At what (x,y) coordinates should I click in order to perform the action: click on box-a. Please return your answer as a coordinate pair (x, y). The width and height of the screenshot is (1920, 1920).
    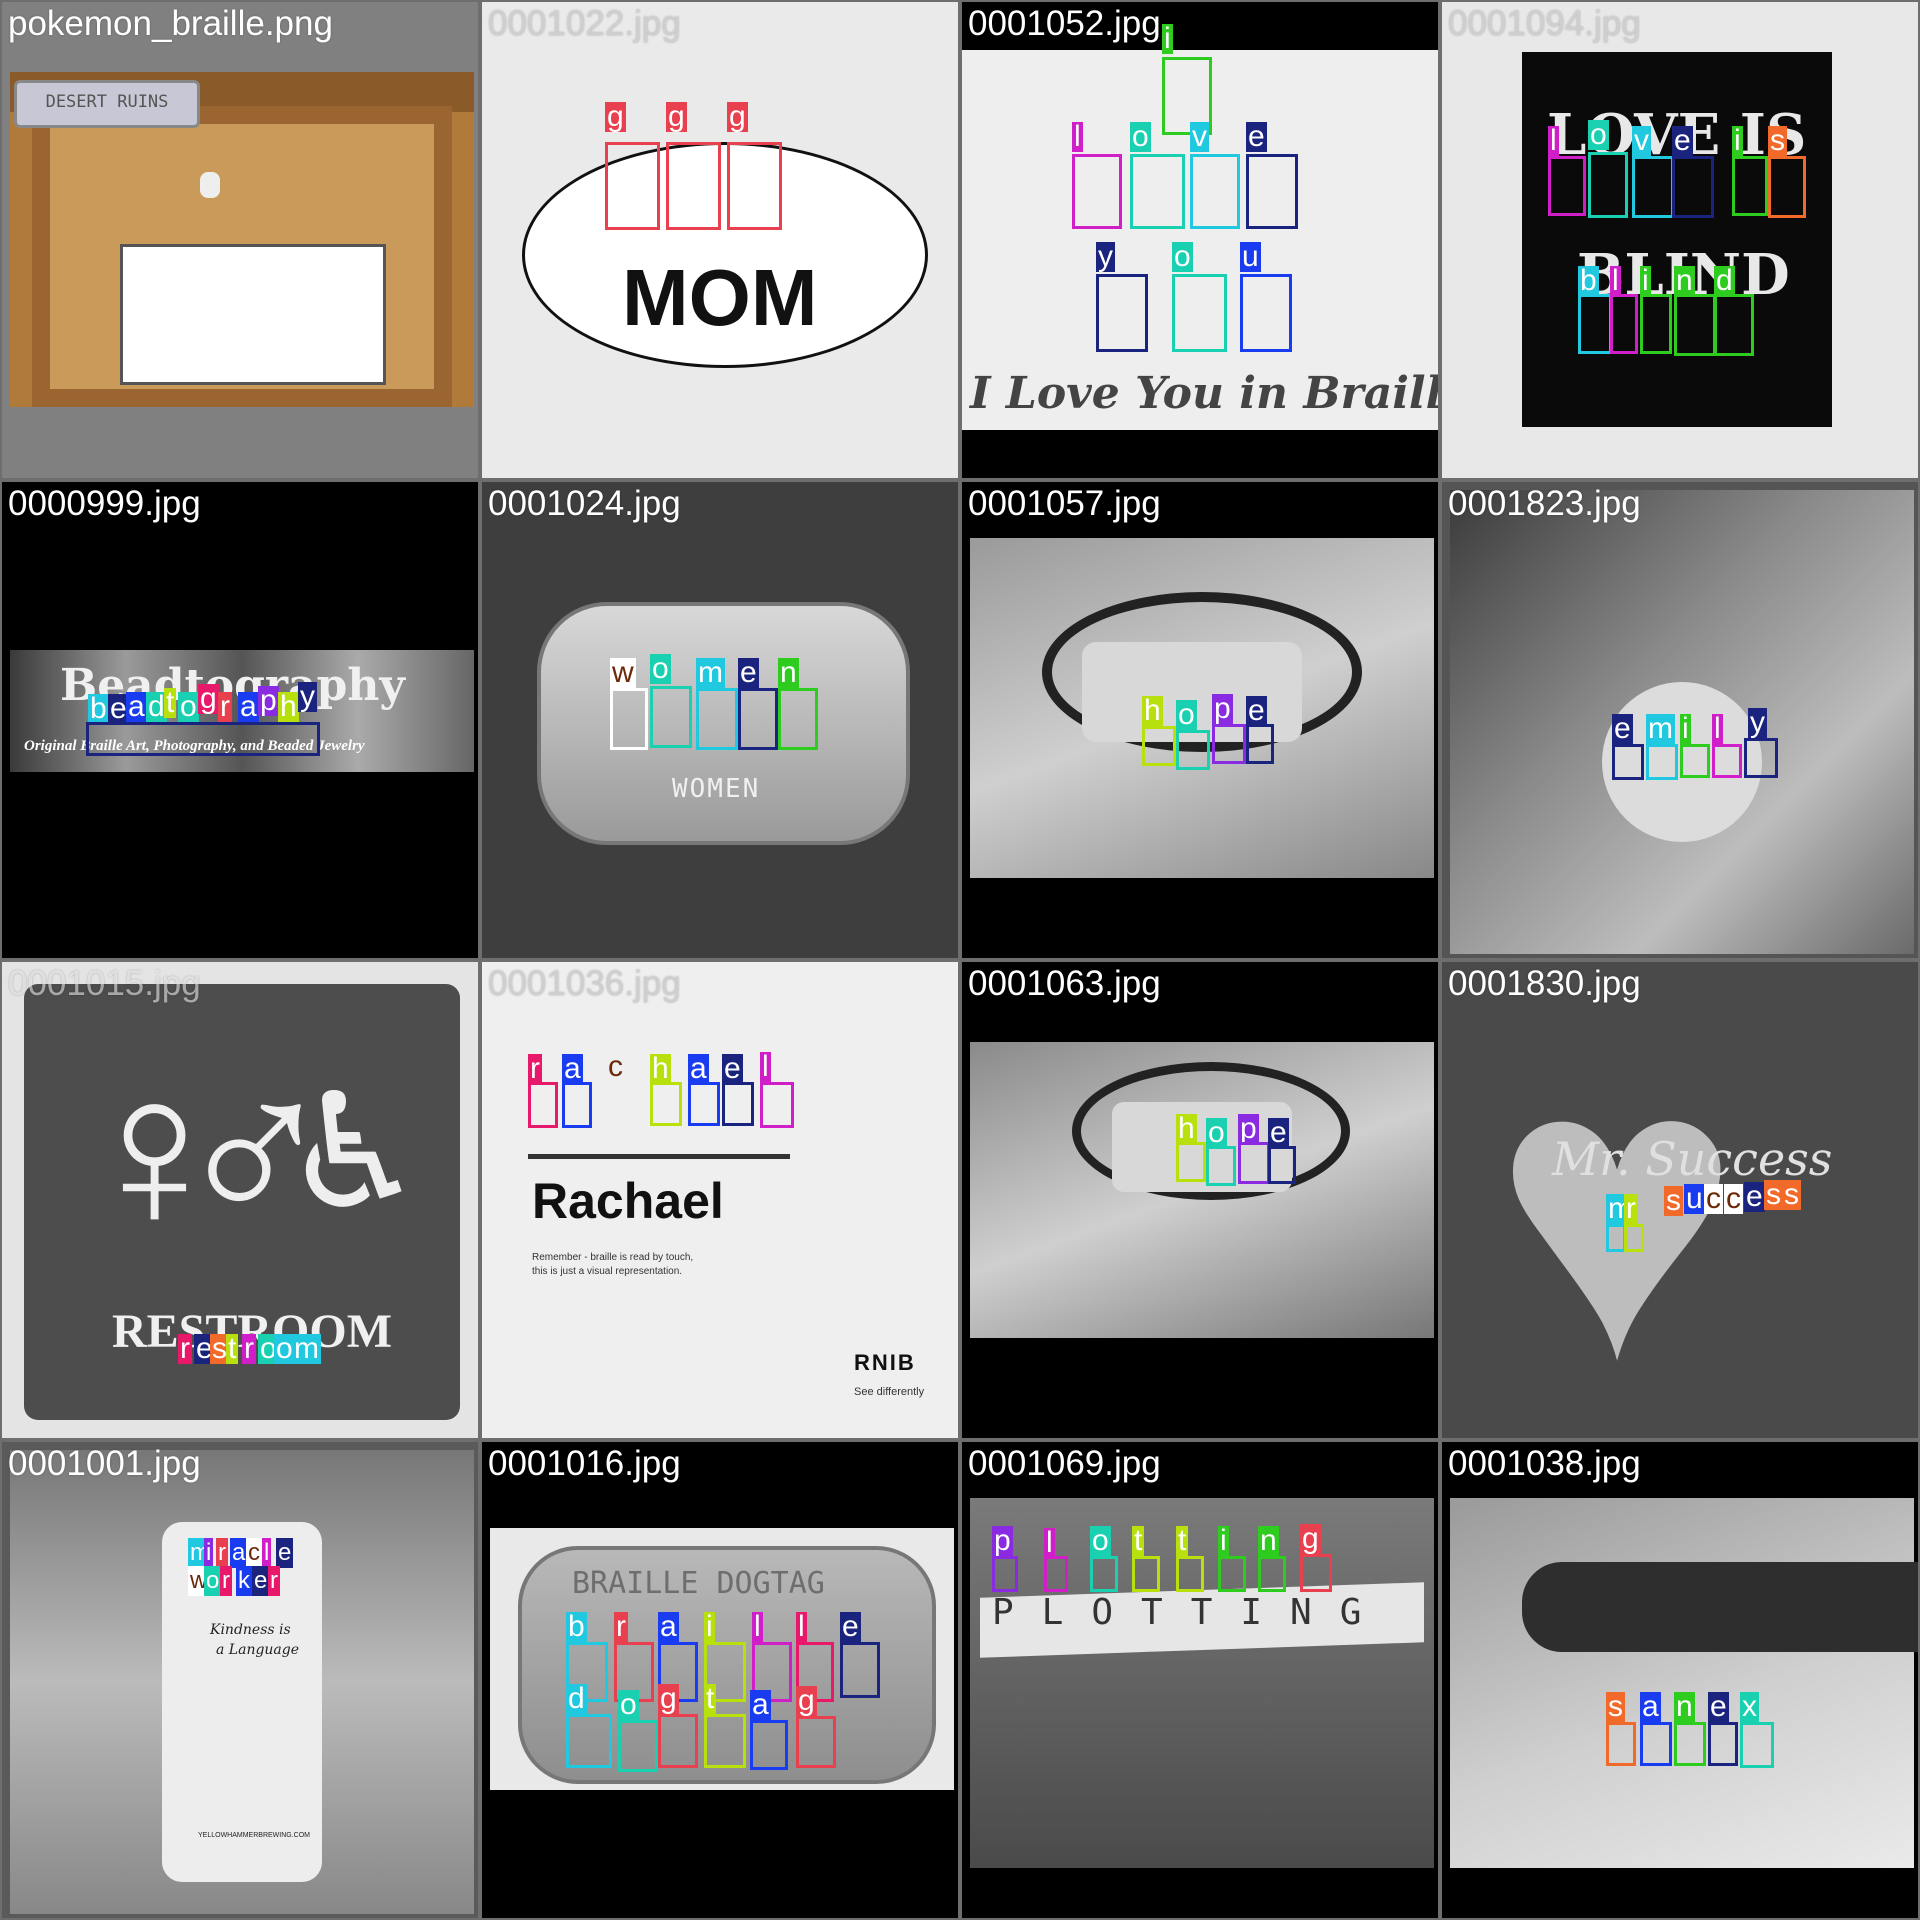
    Looking at the image, I should click on (577, 1105).